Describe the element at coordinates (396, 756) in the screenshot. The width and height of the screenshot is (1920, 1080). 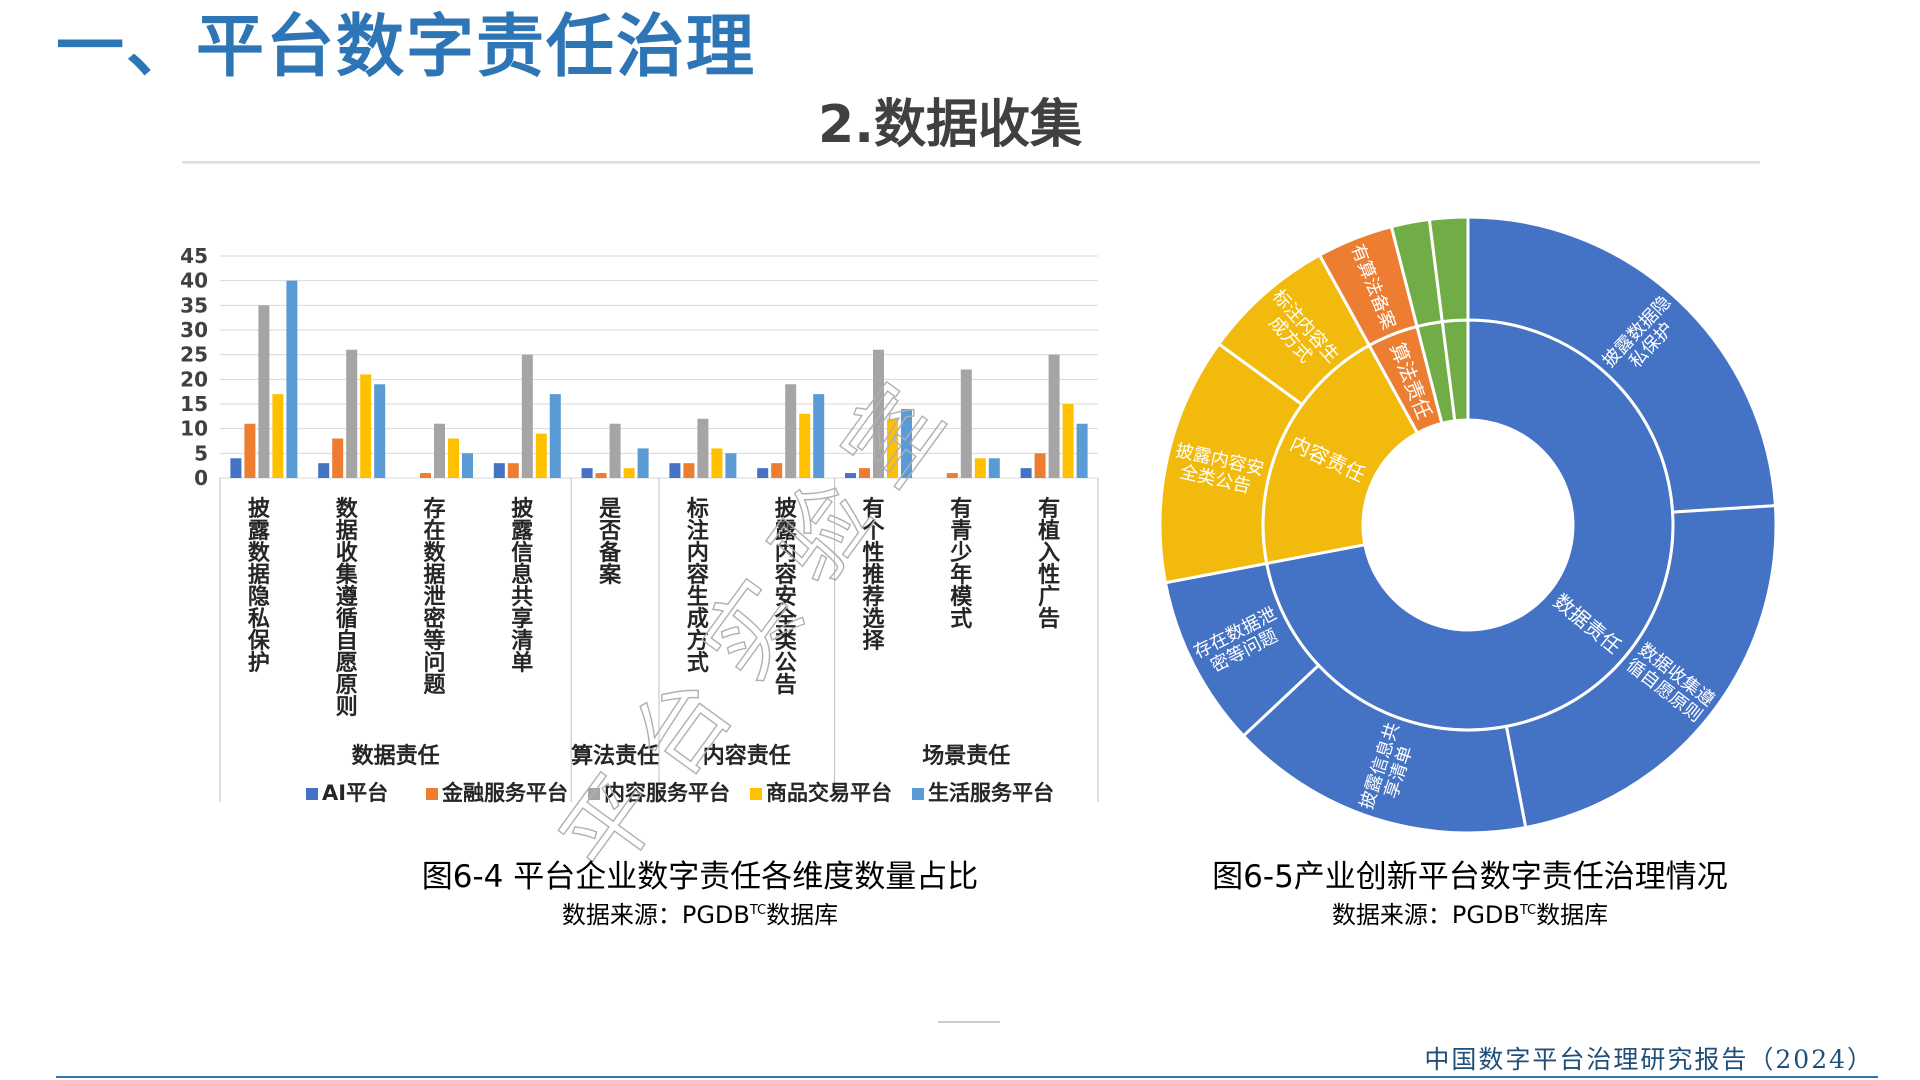
I see `group-label: 数据责任` at that location.